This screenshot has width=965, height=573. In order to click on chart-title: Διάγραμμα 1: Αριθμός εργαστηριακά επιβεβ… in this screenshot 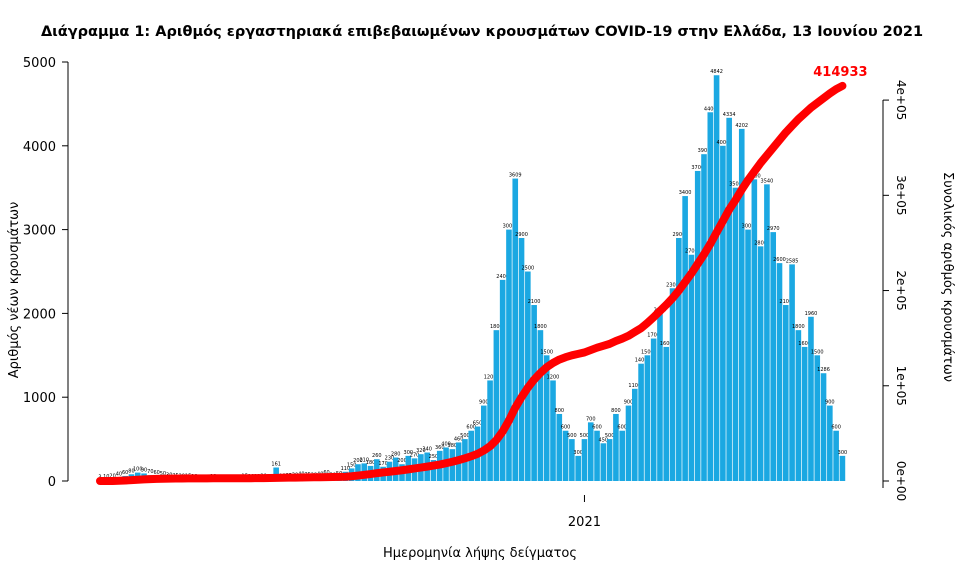, I will do `click(482, 32)`.